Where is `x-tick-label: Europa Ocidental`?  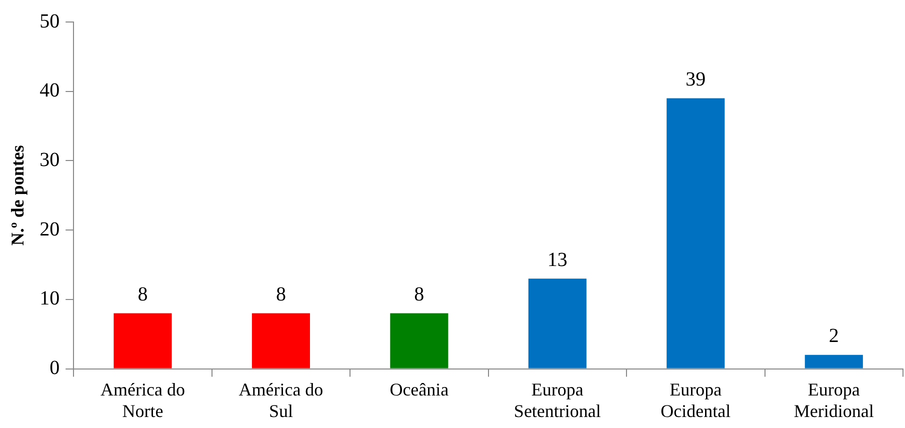 x-tick-label: Europa Ocidental is located at coordinates (695, 400).